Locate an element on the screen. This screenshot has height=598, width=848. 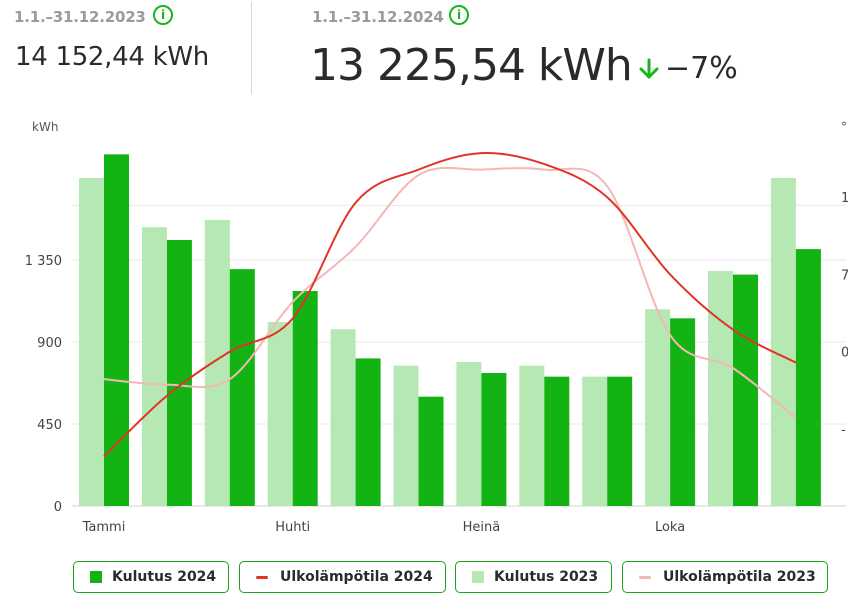
y-tick-label-left: 0 is located at coordinates (58, 507).